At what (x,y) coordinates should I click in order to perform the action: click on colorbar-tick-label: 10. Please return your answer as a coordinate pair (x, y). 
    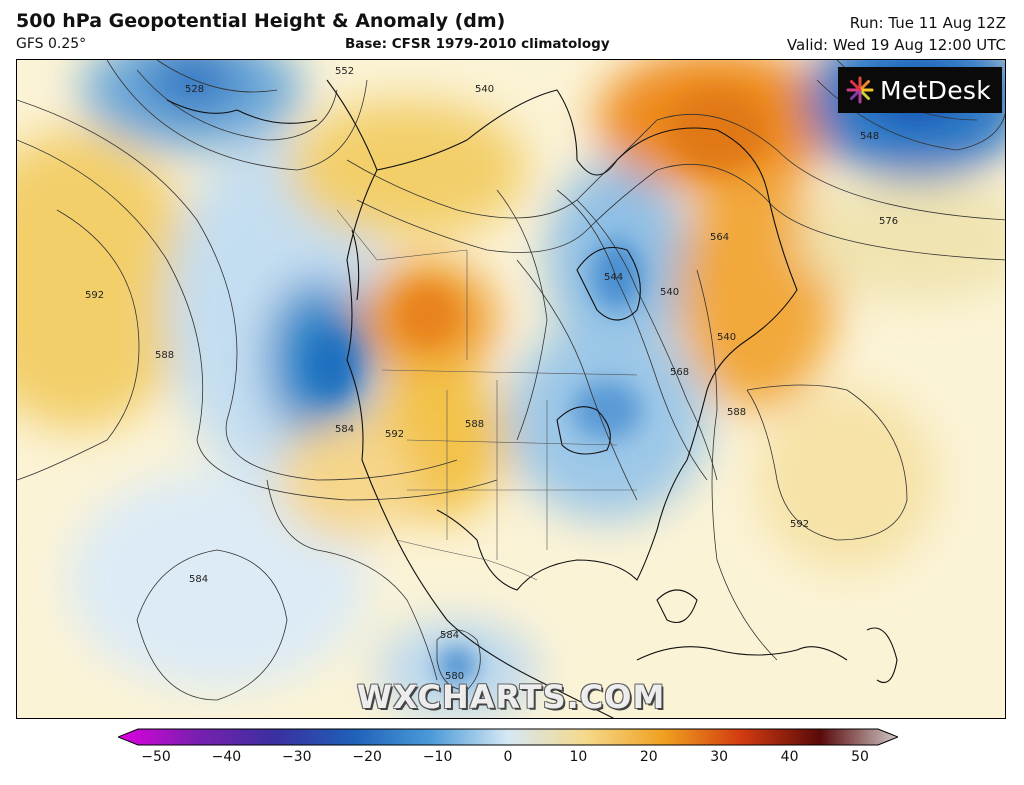
    Looking at the image, I should click on (578, 757).